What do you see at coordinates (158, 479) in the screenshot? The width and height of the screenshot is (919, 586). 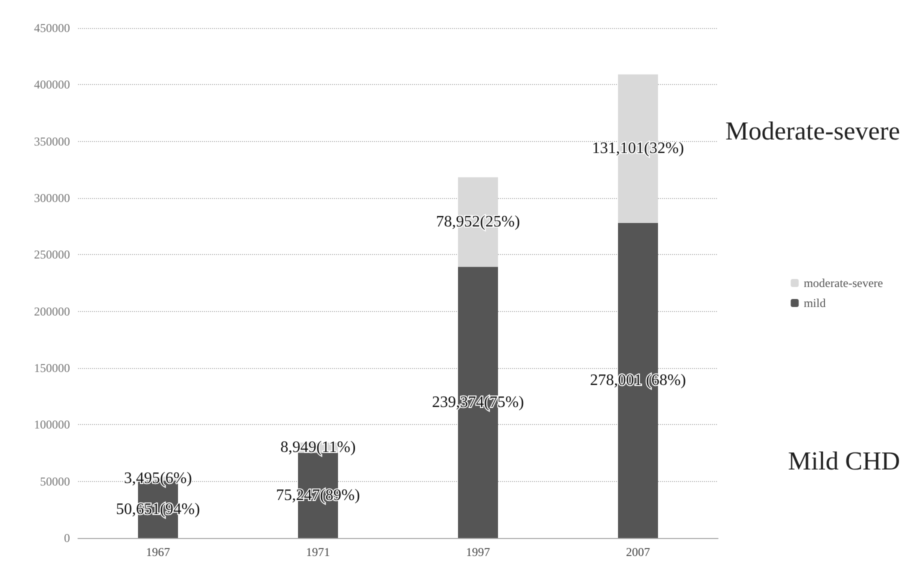 I see `data-label: 3,495(6%)` at bounding box center [158, 479].